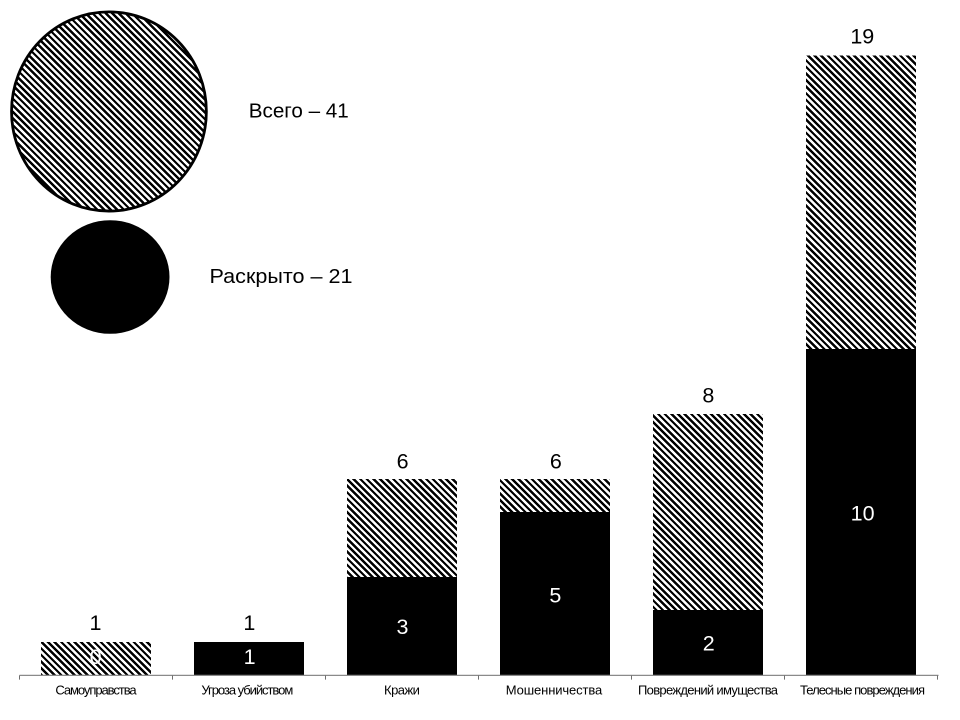 The height and width of the screenshot is (720, 960). I want to click on svg-text: Угроза убийством, so click(247, 690).